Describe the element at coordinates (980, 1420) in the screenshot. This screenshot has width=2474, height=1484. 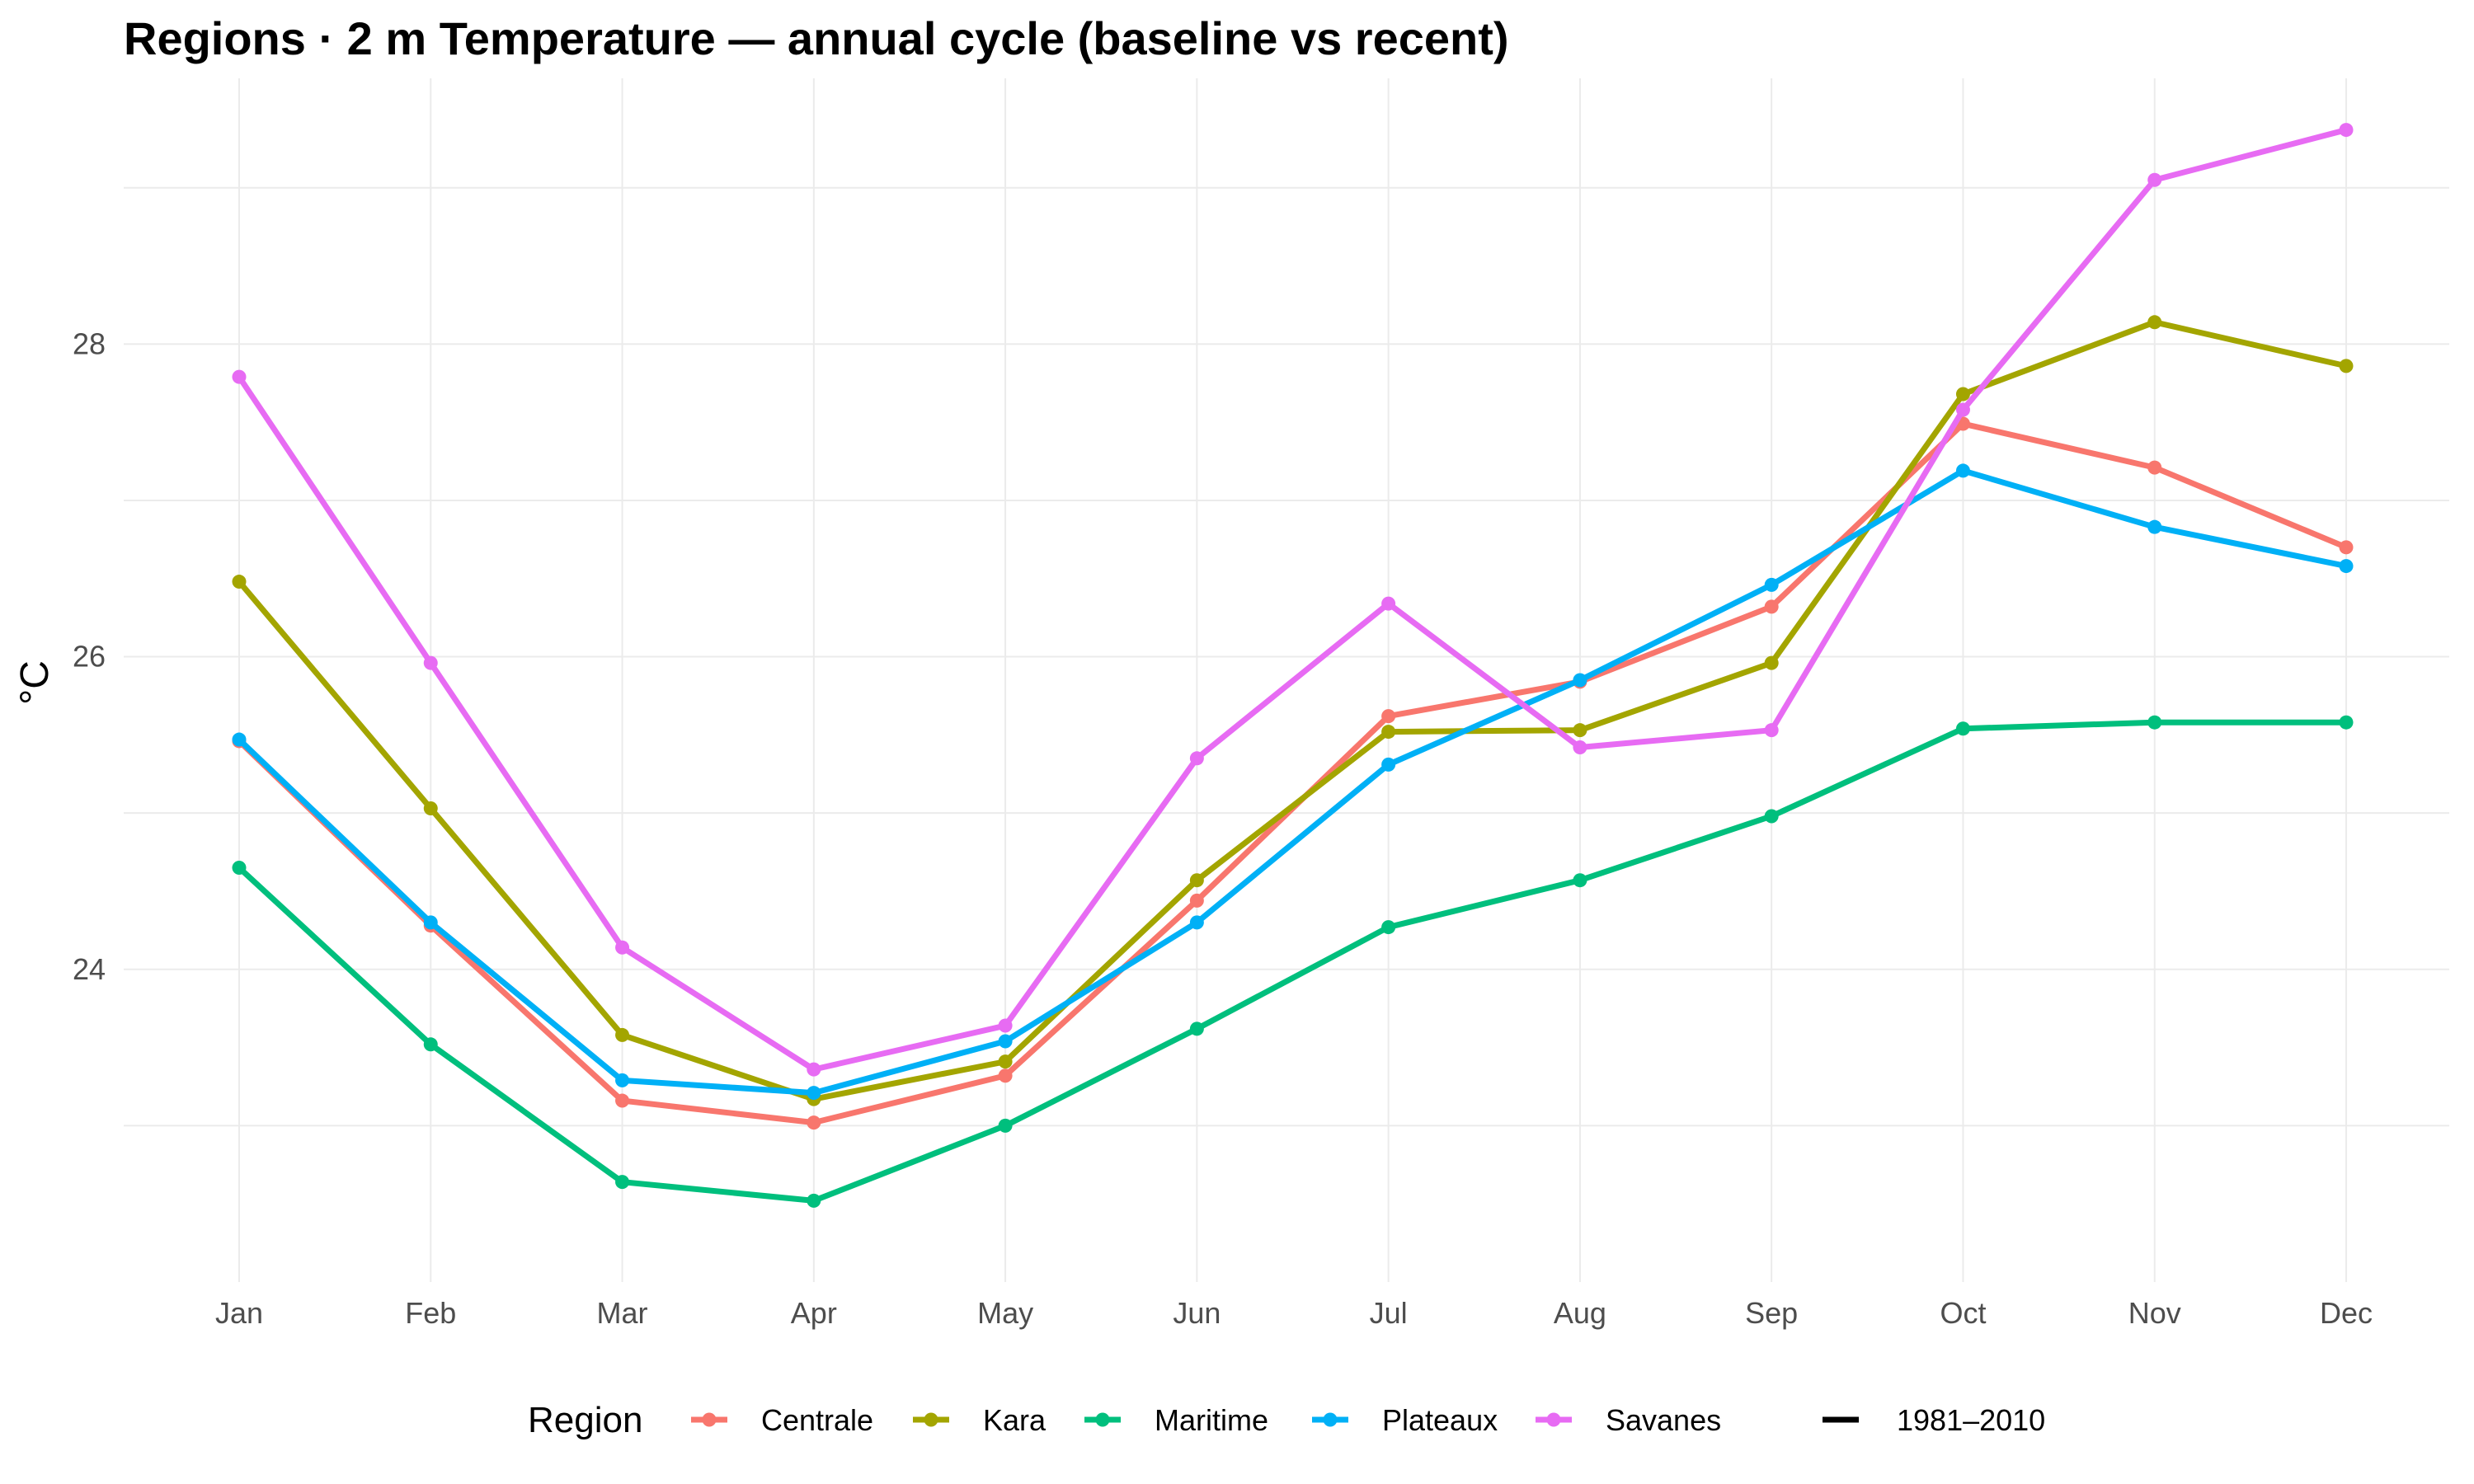
I see `legend-item-kara: Kara` at that location.